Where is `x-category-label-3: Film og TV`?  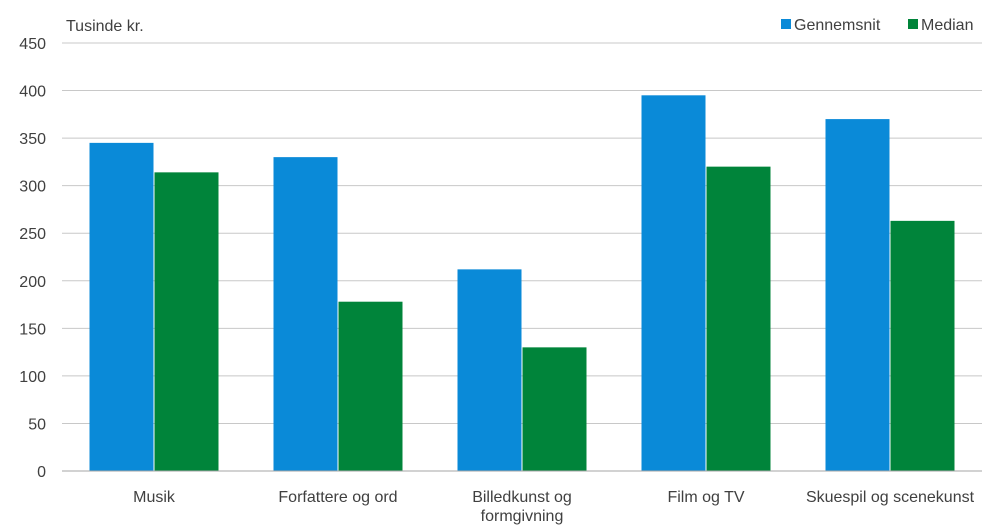 x-category-label-3: Film og TV is located at coordinates (705, 497).